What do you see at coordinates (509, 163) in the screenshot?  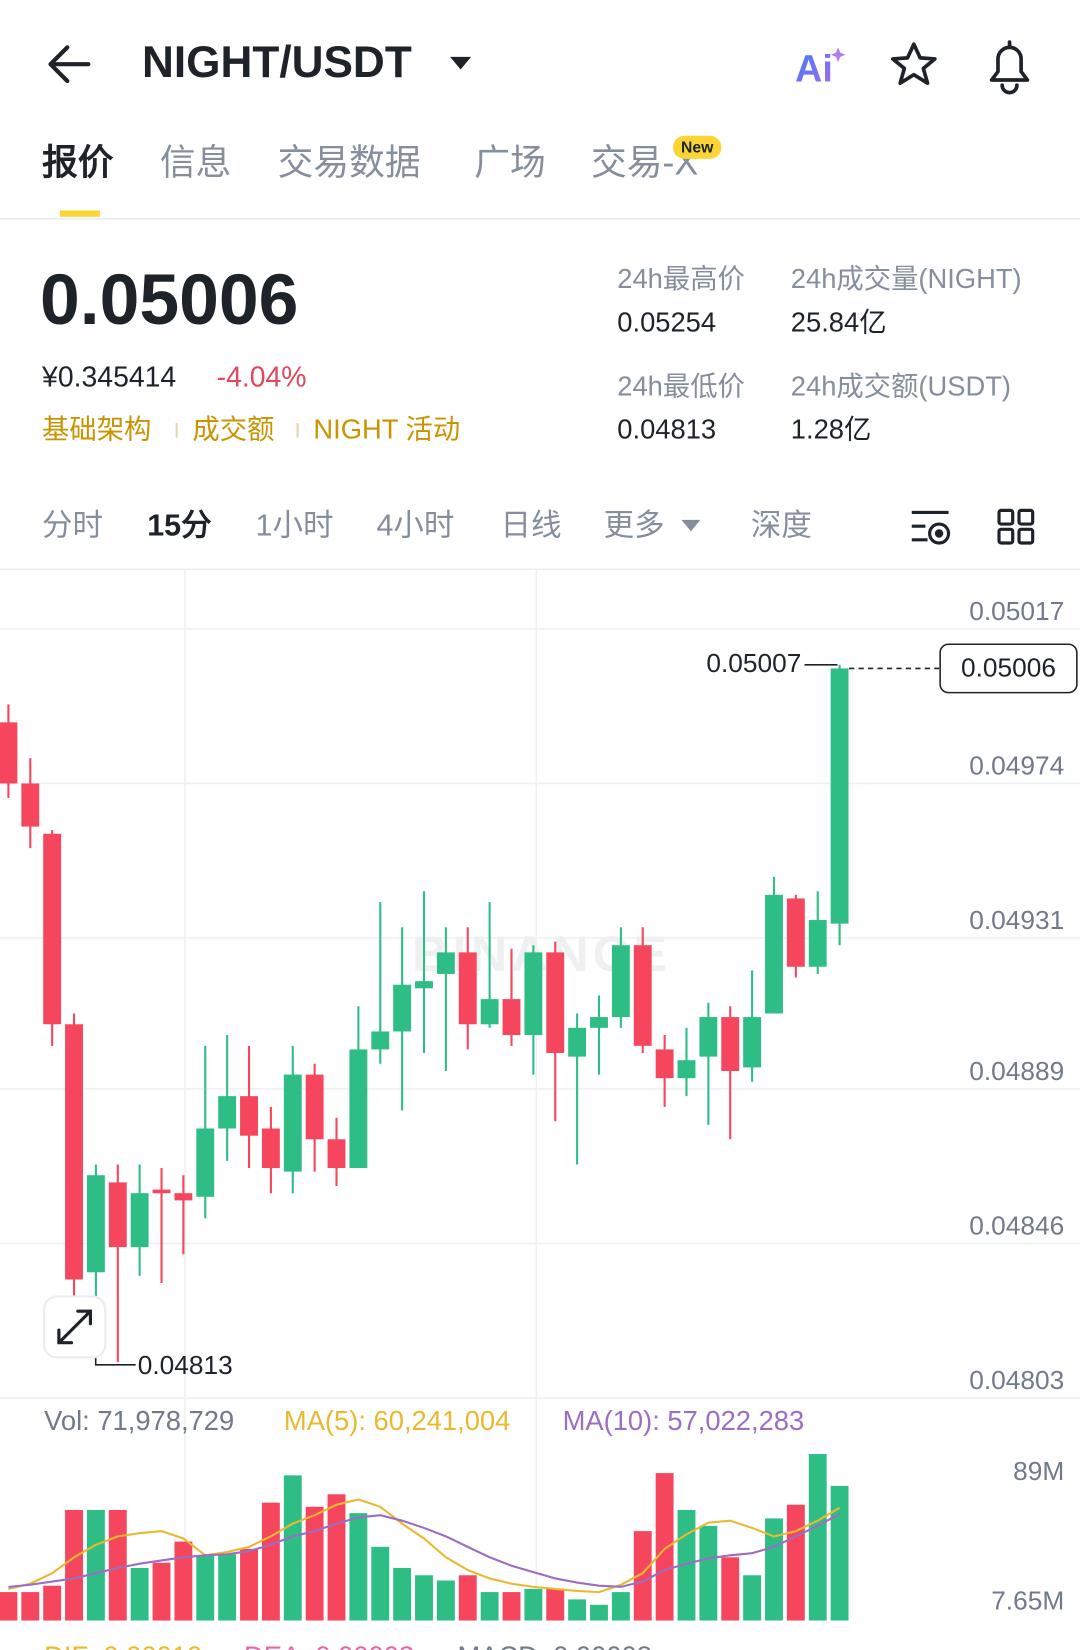 I see `tab: 广场` at bounding box center [509, 163].